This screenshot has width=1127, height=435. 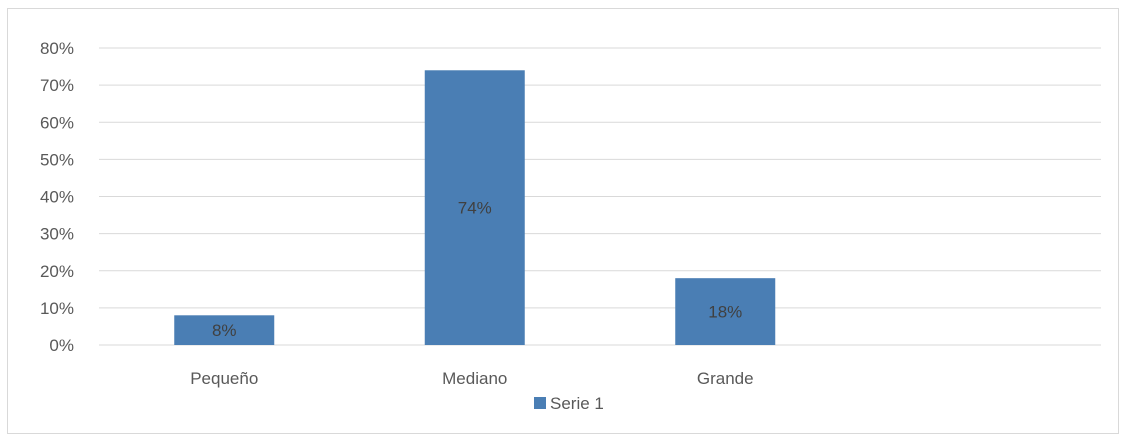 I want to click on legend: Serie 1, so click(x=569, y=403).